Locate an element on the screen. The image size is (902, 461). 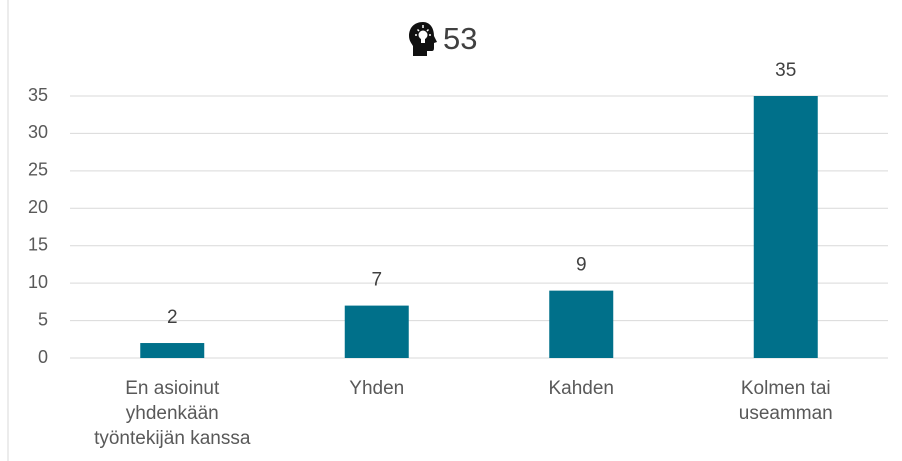
y-tick-label: 20 is located at coordinates (38, 207).